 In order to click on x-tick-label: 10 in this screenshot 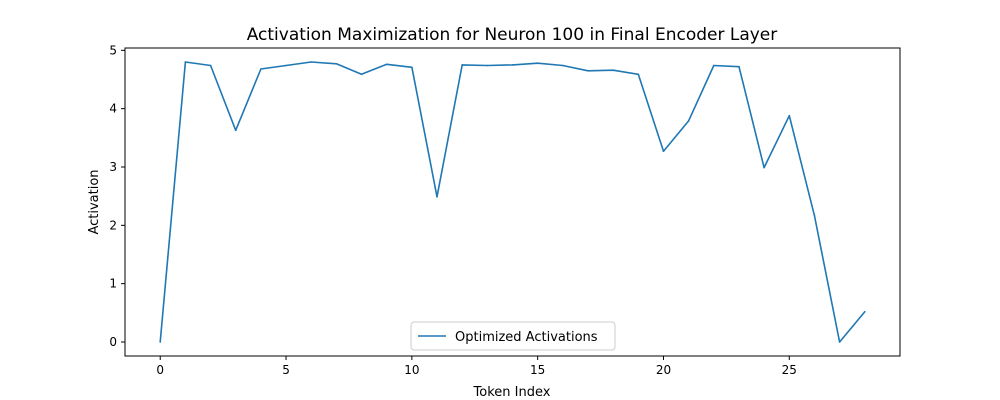, I will do `click(411, 370)`.